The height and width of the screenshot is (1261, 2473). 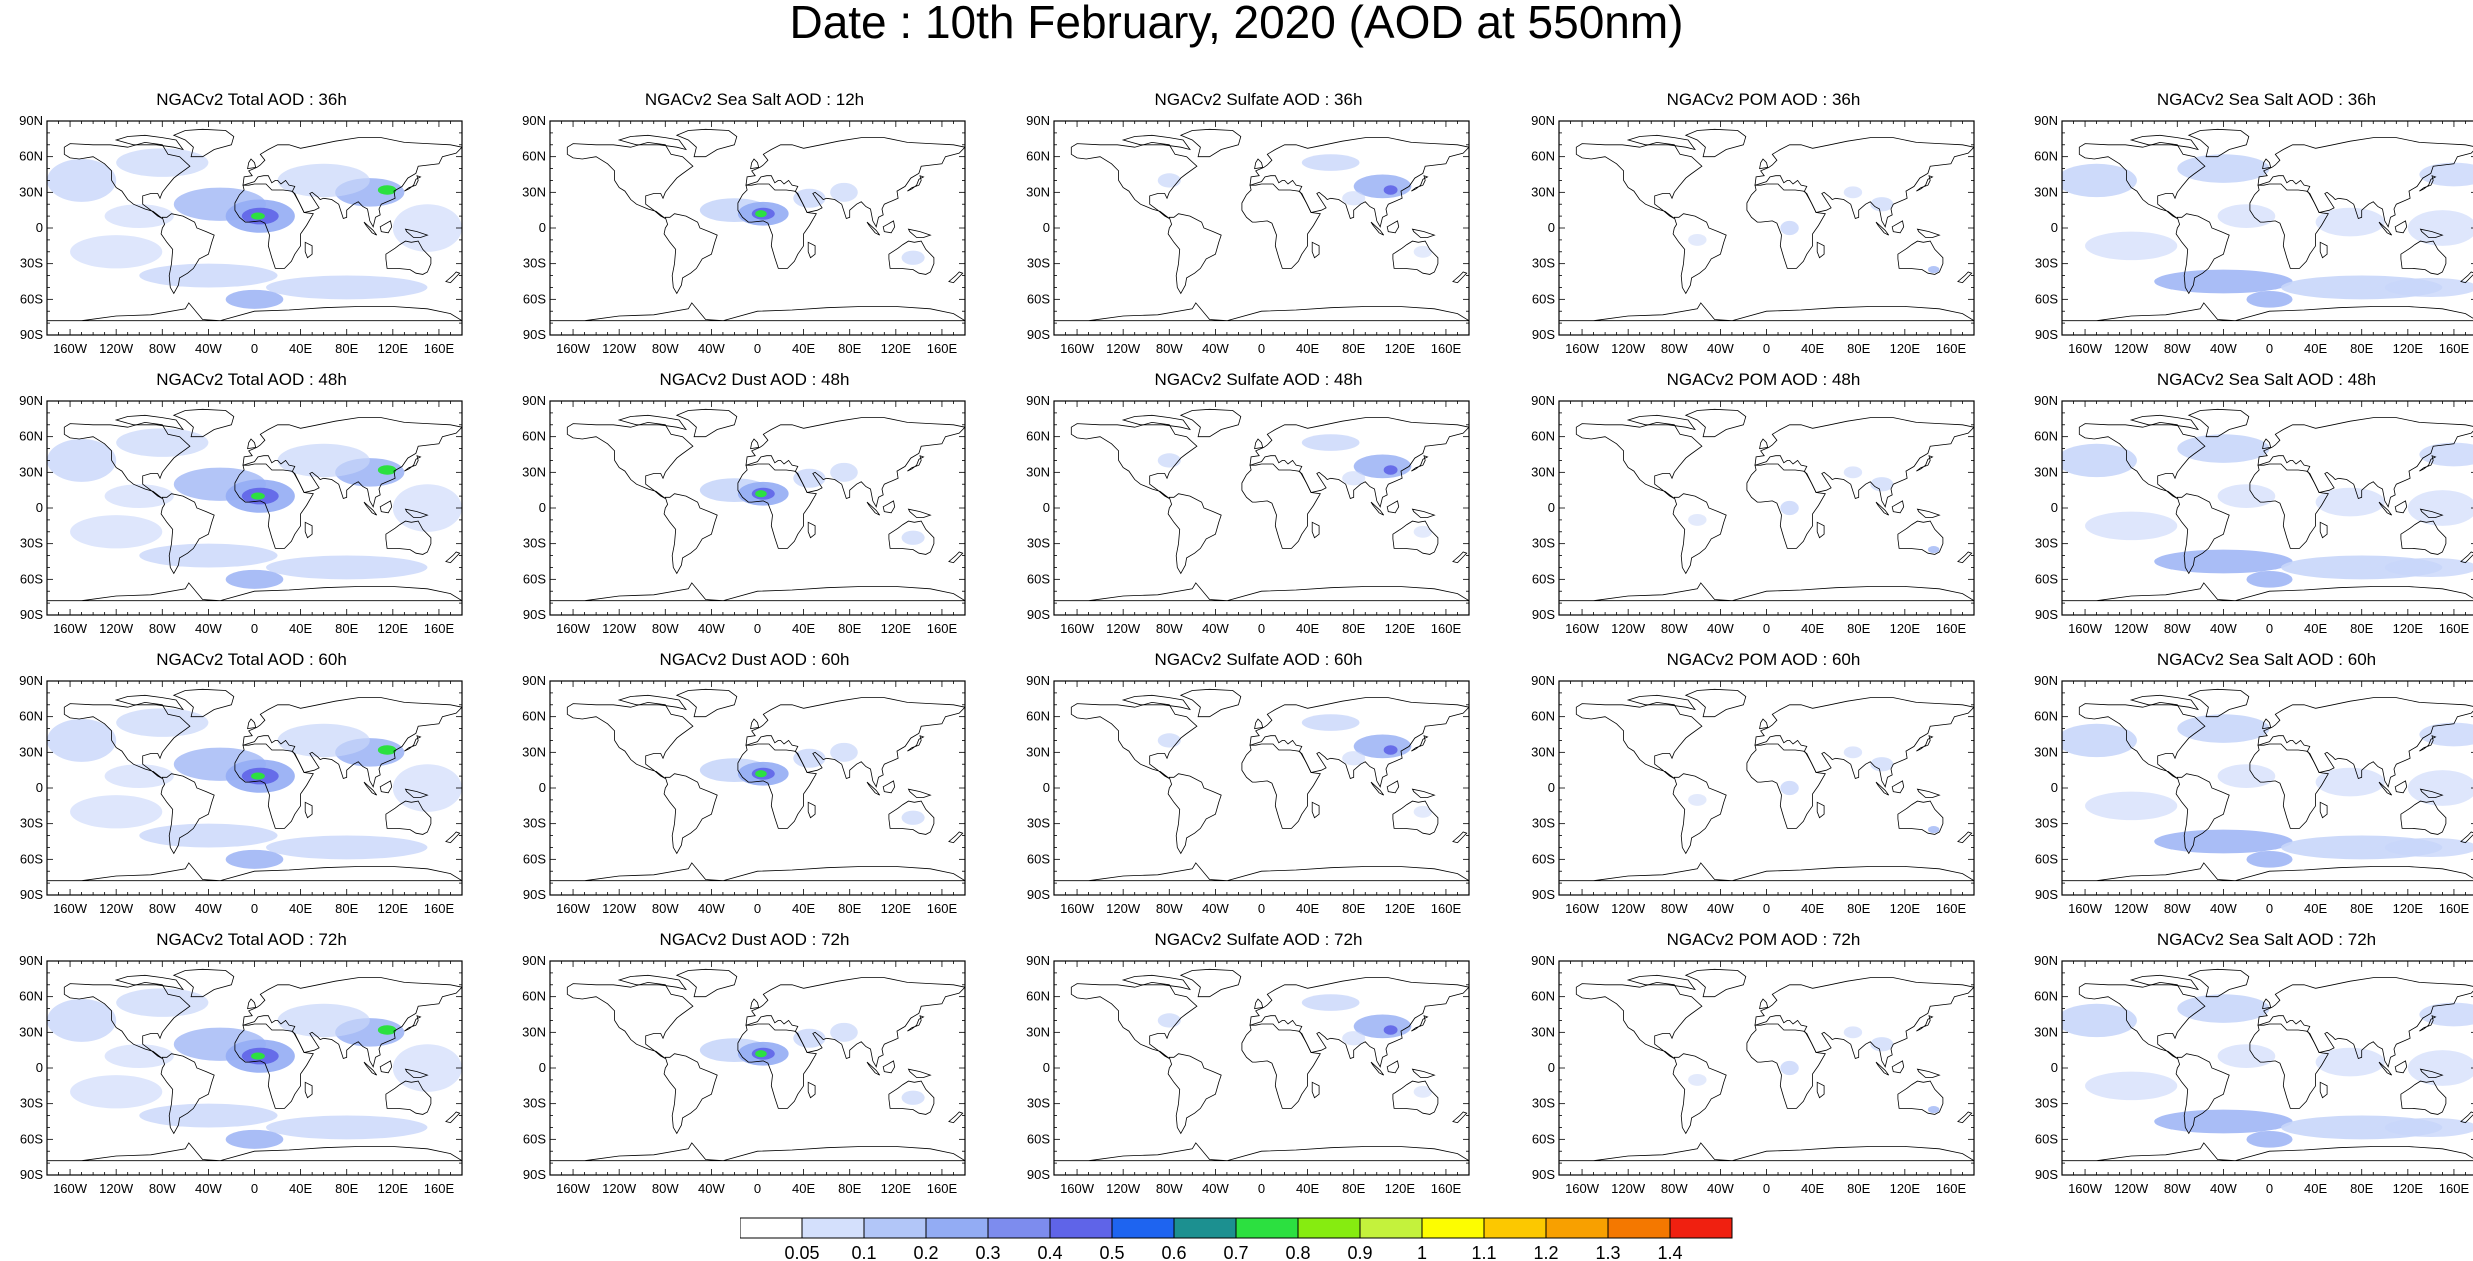 What do you see at coordinates (1038, 298) in the screenshot?
I see `lat-tick-label: 60S` at bounding box center [1038, 298].